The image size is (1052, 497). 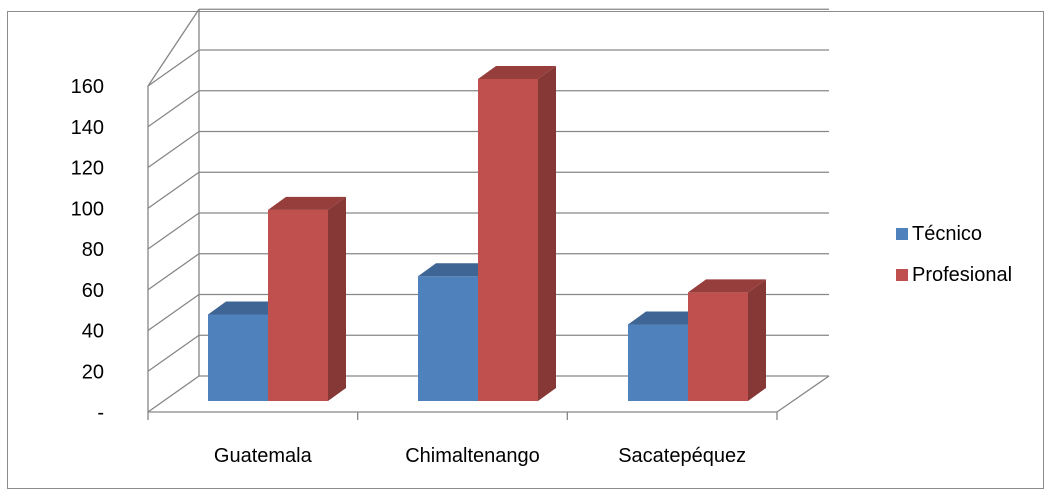 What do you see at coordinates (682, 456) in the screenshot?
I see `x-tick-label: Sacatepéquez` at bounding box center [682, 456].